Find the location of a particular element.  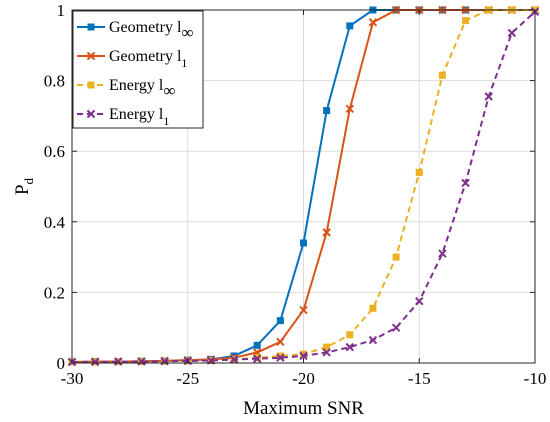

svg-text: Pd is located at coordinates (24, 186).